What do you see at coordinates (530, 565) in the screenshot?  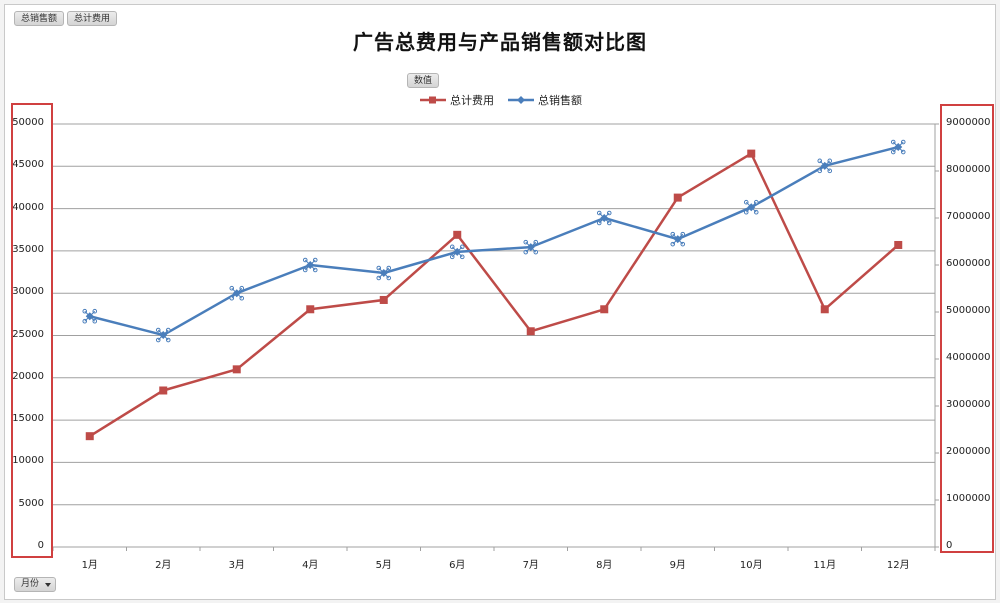 I see `x-axis-tick-label: 7月` at bounding box center [530, 565].